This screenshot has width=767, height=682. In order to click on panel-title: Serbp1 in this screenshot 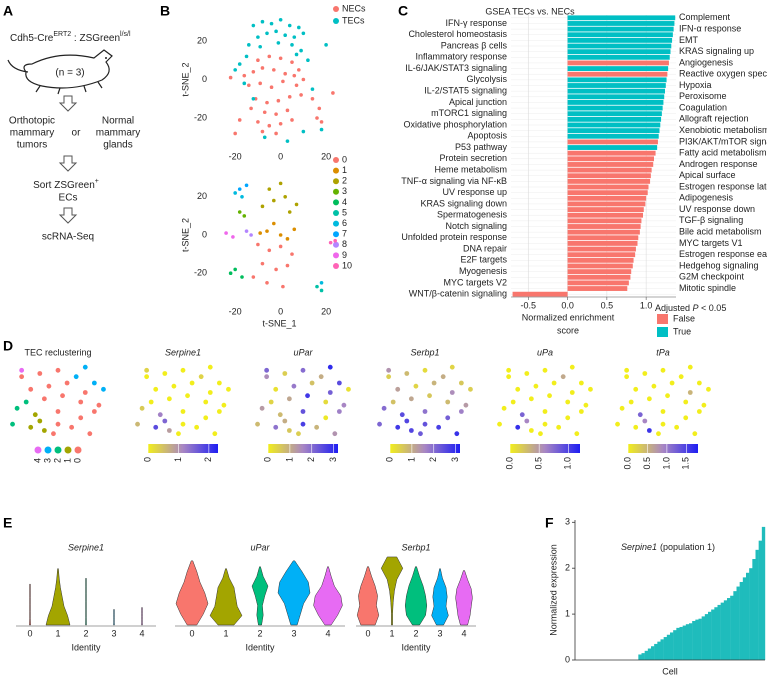, I will do `click(415, 547)`.